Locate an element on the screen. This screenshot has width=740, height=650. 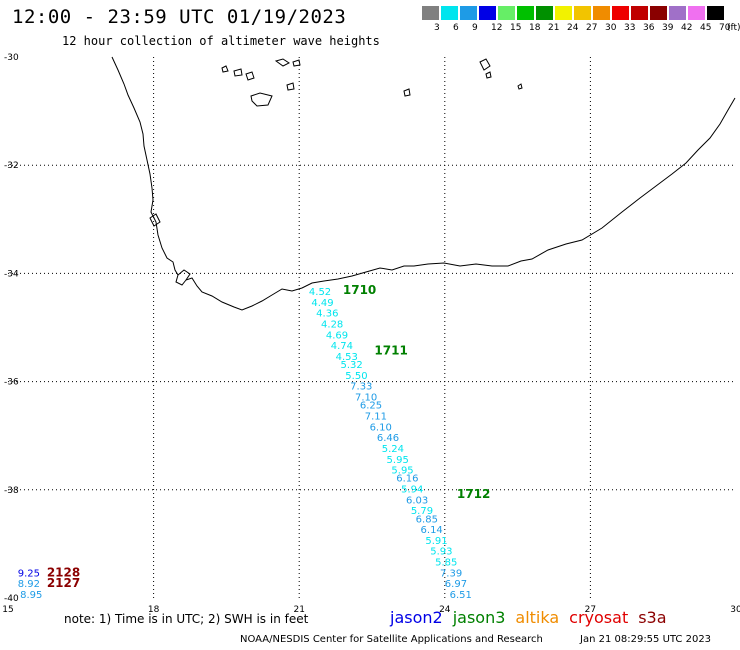
wave-height-label: 5.50 is located at coordinates (356, 376).